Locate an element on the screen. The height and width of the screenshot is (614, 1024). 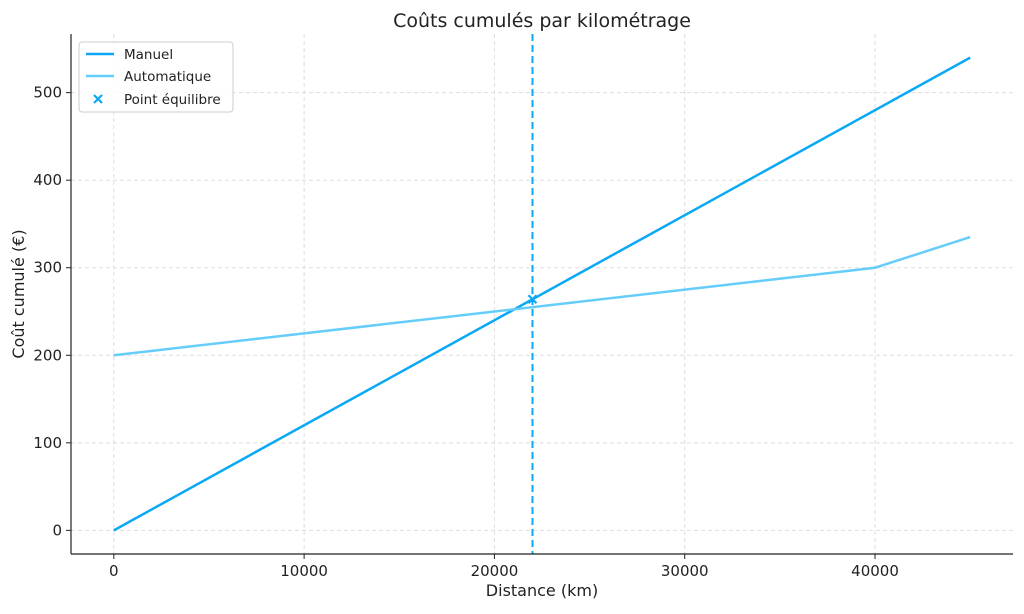
y-tick-label: 500 is located at coordinates (47, 93).